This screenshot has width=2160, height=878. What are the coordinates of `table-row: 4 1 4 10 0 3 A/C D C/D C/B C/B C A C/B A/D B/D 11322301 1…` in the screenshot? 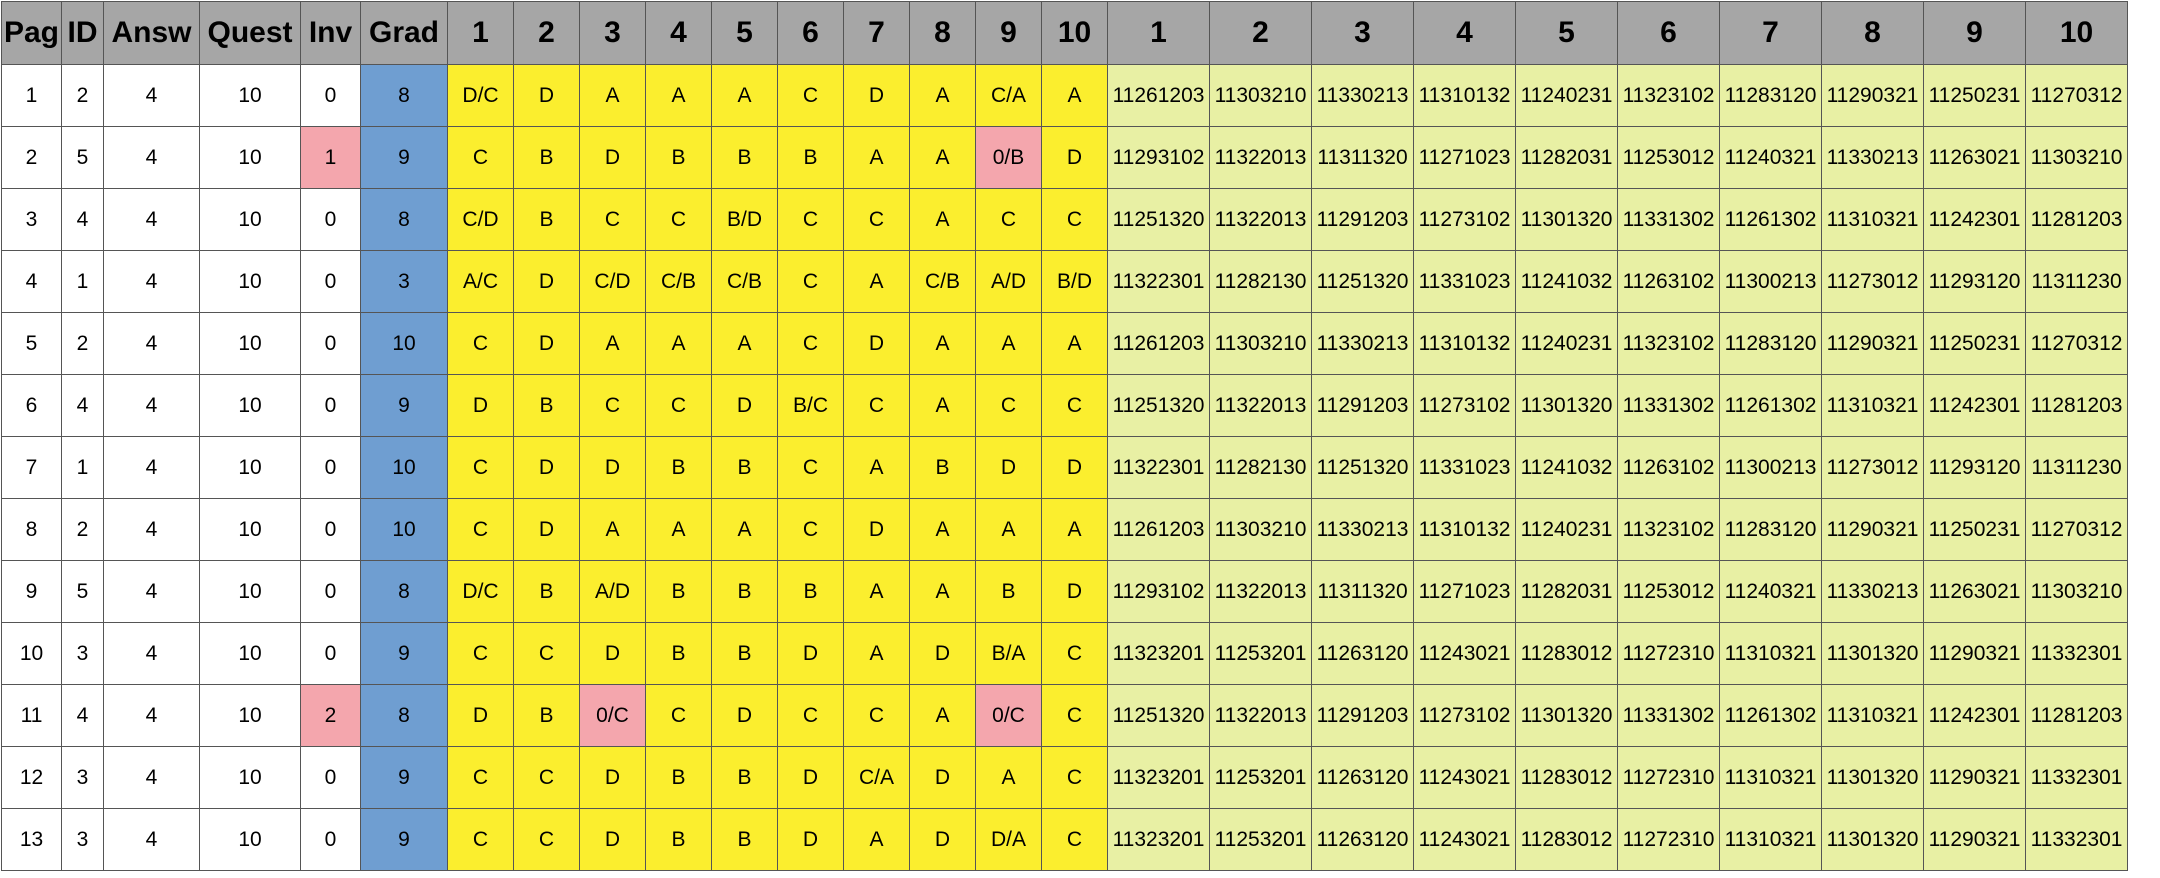 It's located at (1064, 281).